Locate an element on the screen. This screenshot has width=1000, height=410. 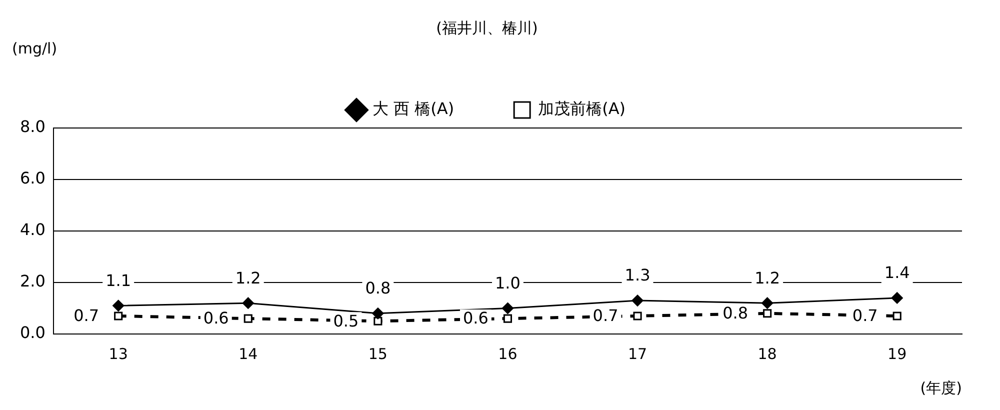
x-axis-title: (年度) is located at coordinates (941, 387).